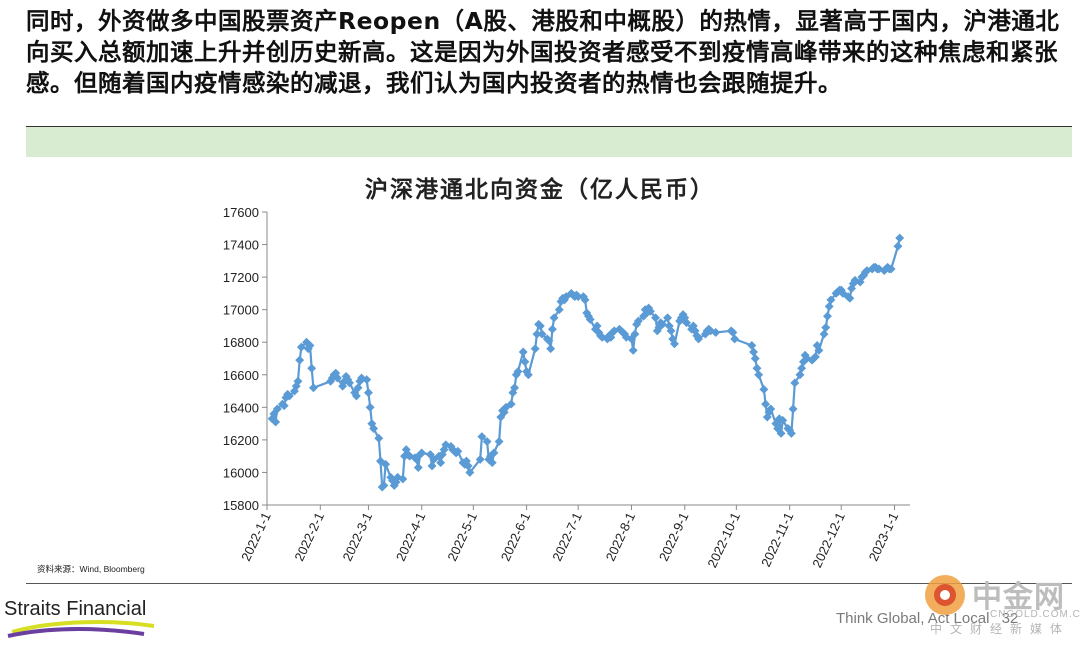 This screenshot has width=1080, height=646. What do you see at coordinates (828, 540) in the screenshot?
I see `x-tick-label: 2022-12-1` at bounding box center [828, 540].